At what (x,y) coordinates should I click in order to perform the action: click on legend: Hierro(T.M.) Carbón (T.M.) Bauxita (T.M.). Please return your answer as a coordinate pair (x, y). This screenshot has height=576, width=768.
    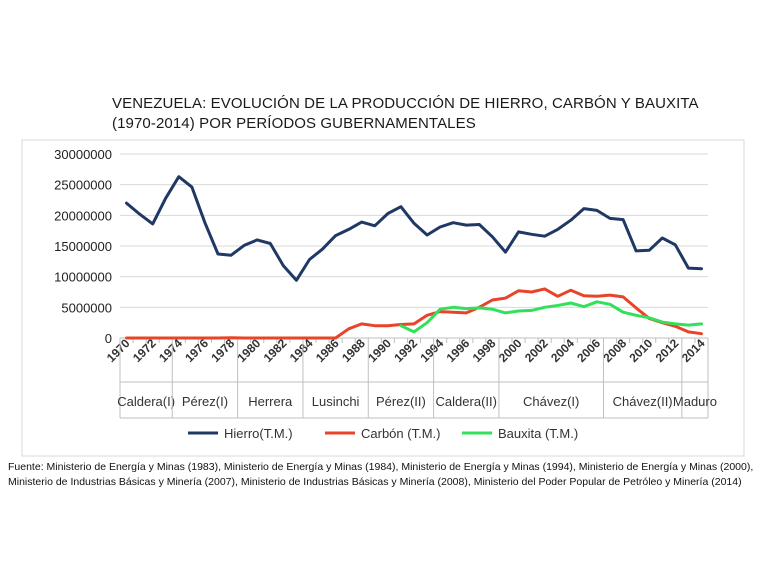
    Looking at the image, I should click on (383, 433).